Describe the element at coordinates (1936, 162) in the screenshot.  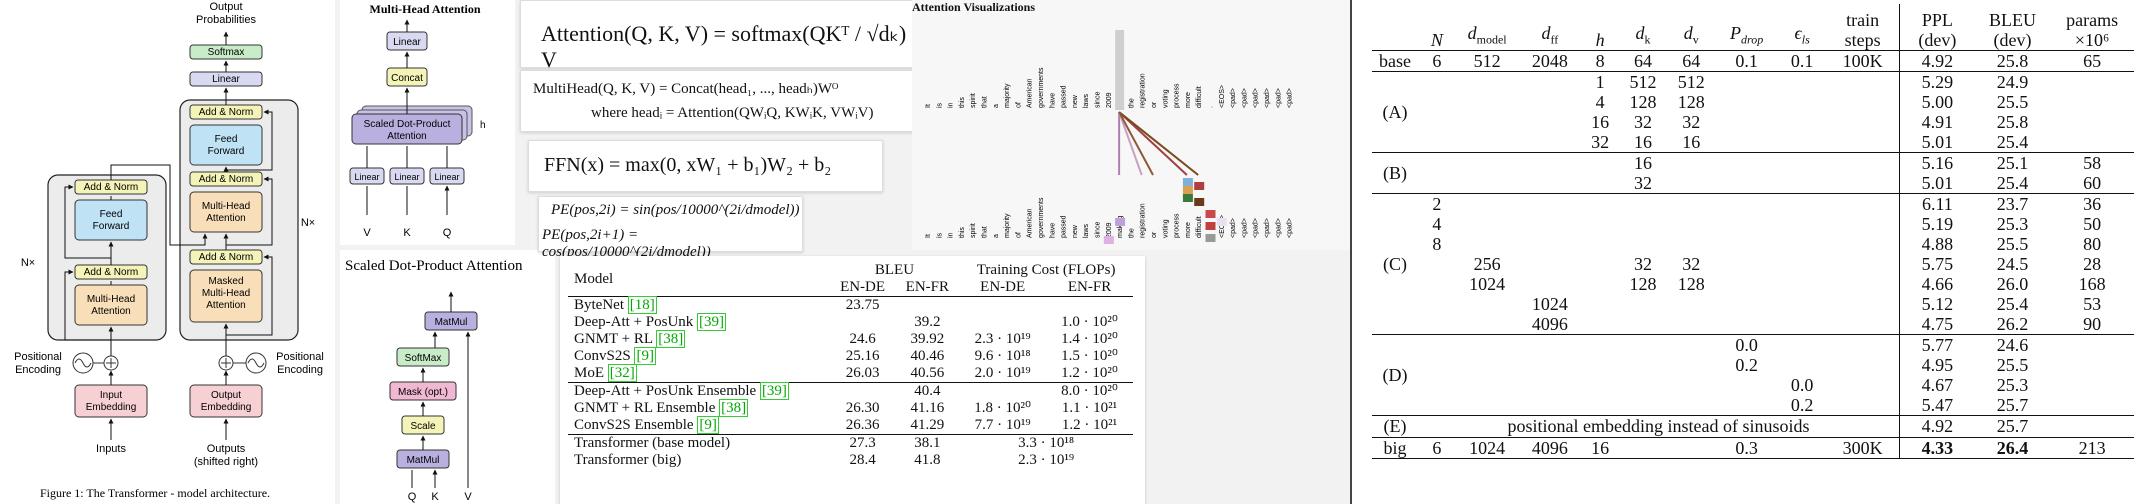
I see `table-cell: 5.16` at that location.